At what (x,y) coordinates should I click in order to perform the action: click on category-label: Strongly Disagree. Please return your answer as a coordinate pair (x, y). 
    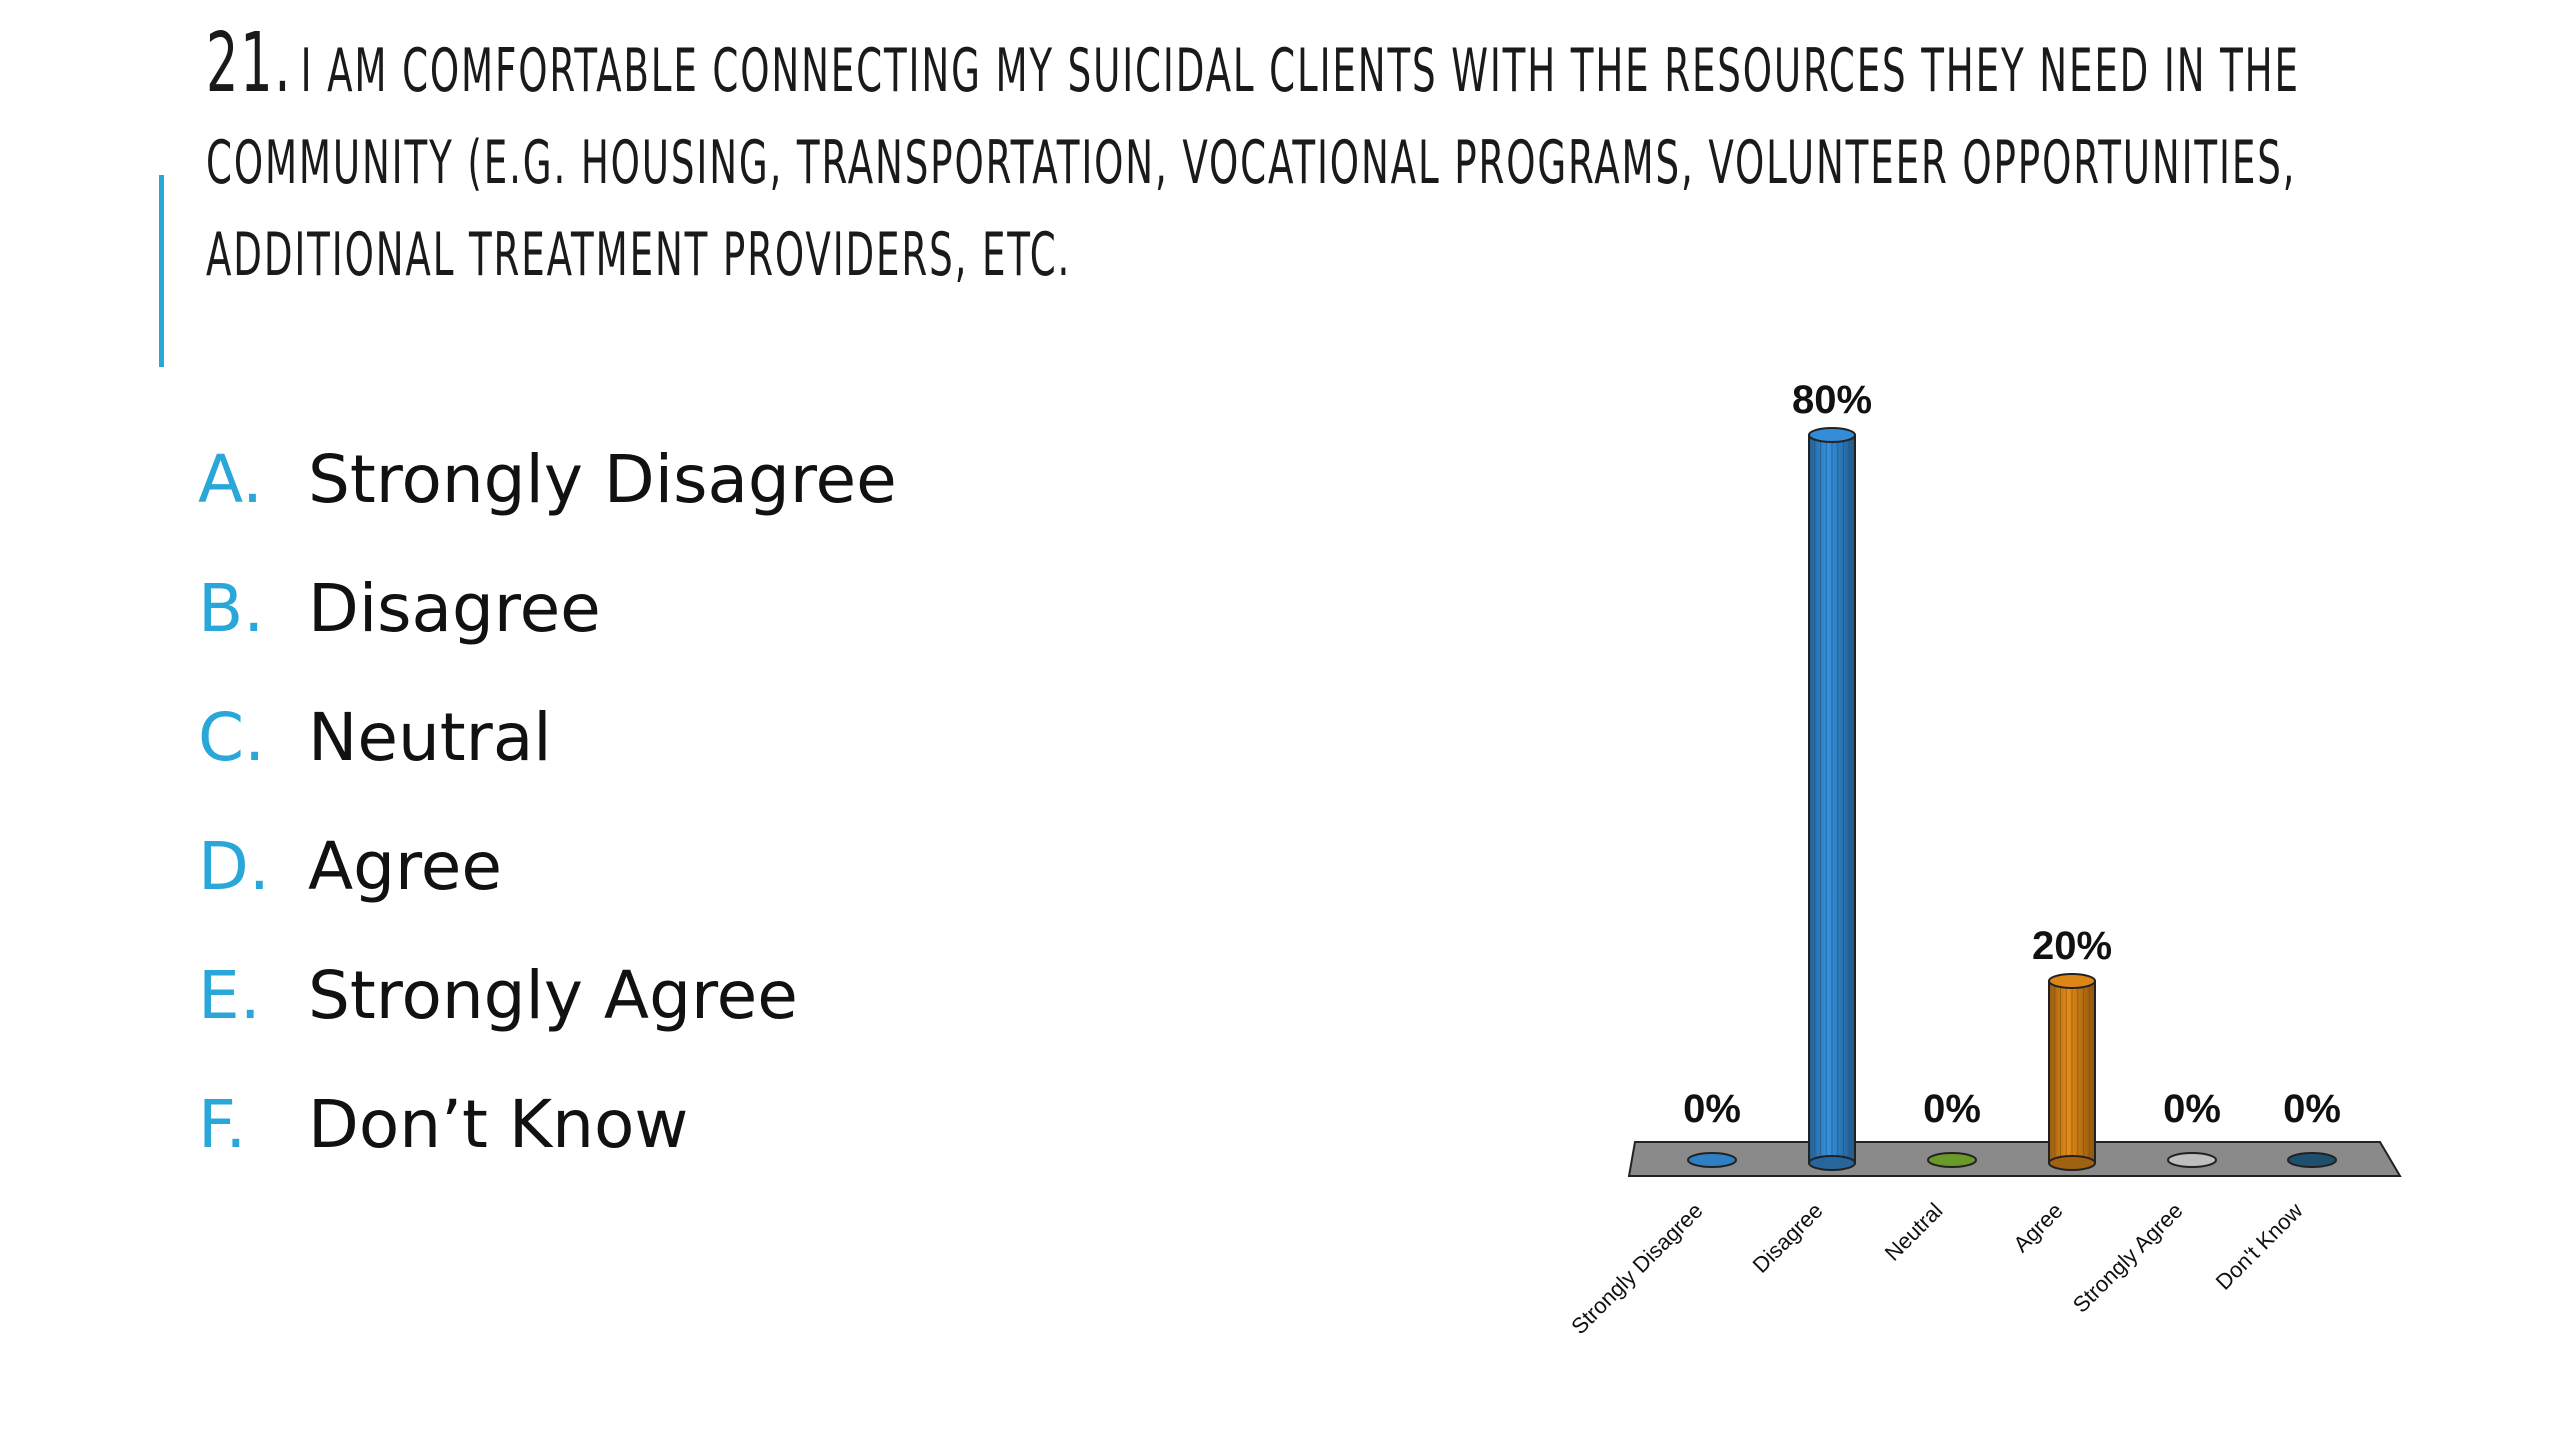
    Looking at the image, I should click on (1636, 1268).